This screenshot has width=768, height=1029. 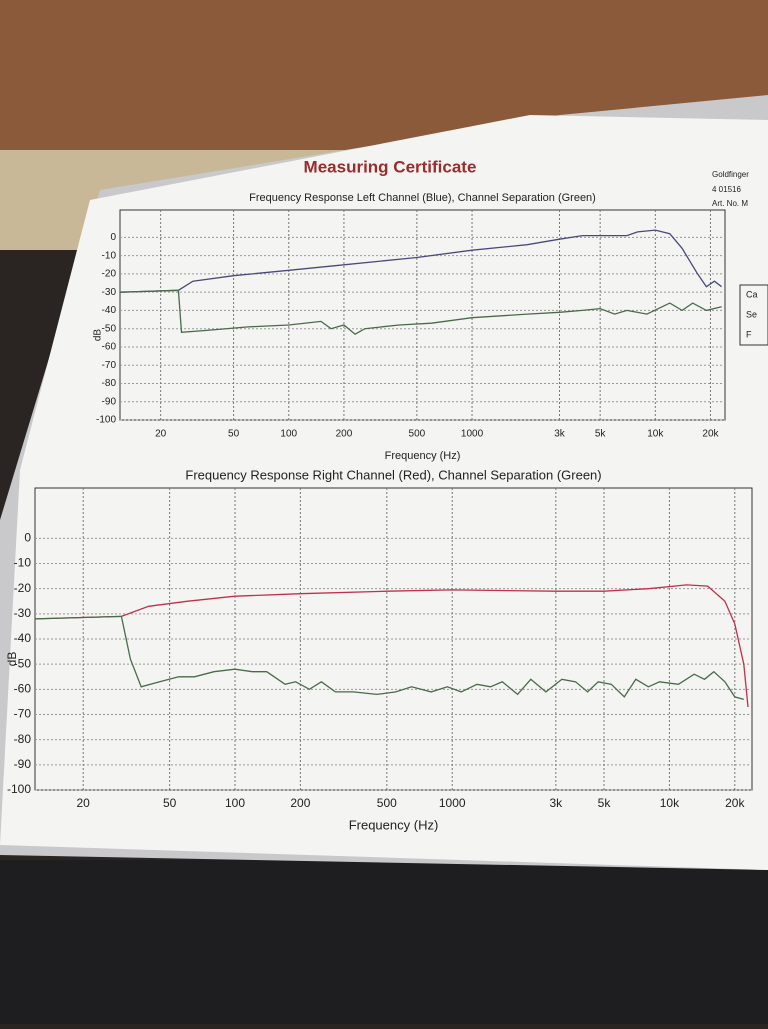 I want to click on side-cell: Se, so click(x=751, y=314).